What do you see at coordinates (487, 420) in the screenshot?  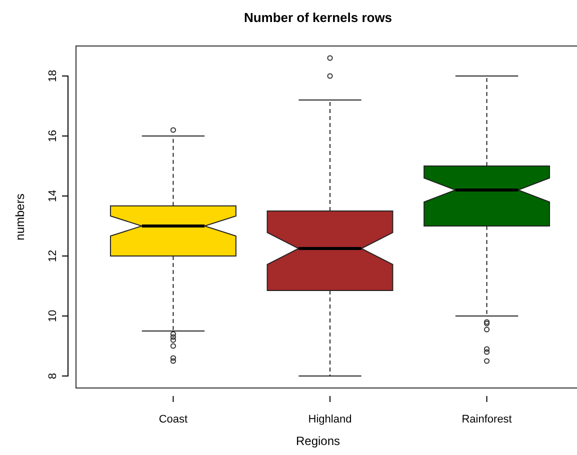 I see `x-tick-label: Rainforest` at bounding box center [487, 420].